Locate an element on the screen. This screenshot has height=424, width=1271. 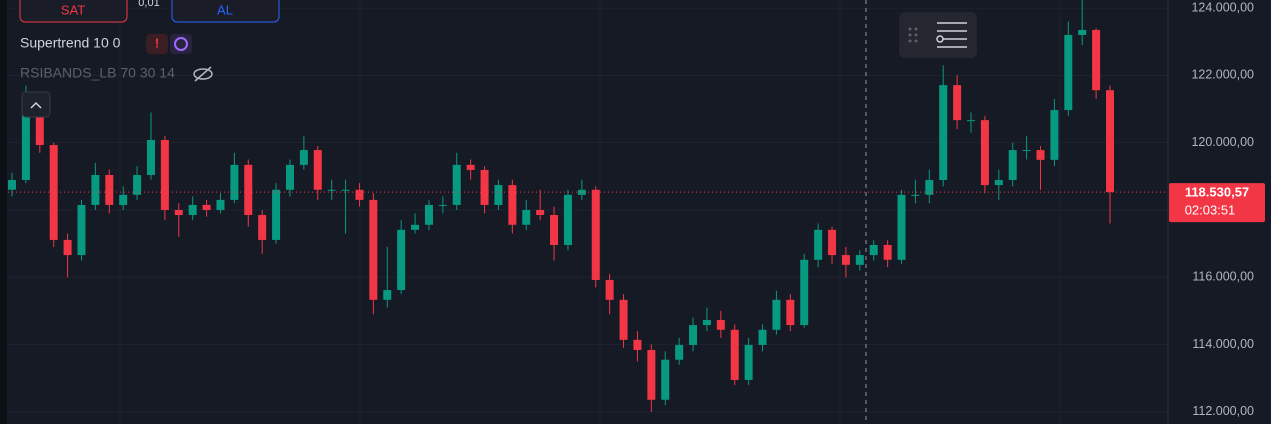
buy-label: AL is located at coordinates (225, 9).